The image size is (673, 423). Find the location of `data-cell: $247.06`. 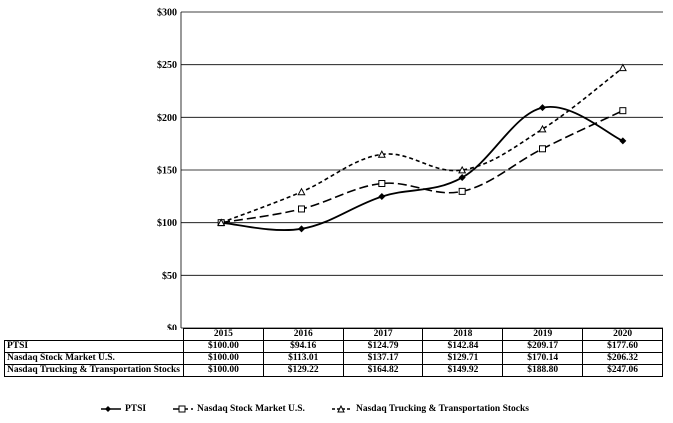

data-cell: $247.06 is located at coordinates (622, 370).